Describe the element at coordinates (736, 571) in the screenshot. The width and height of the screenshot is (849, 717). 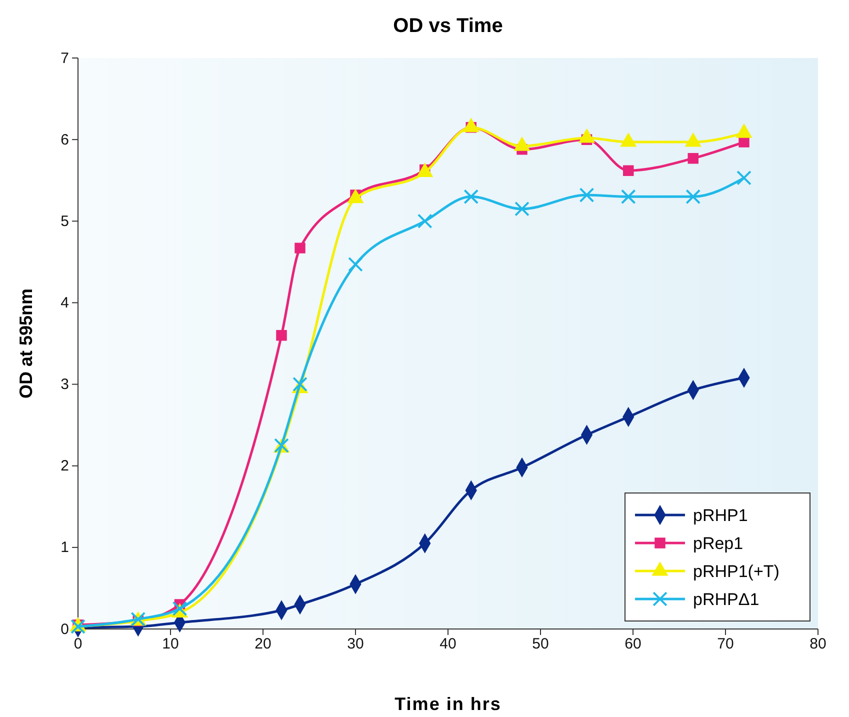
I see `legend-label: pRHP1(+T)` at that location.